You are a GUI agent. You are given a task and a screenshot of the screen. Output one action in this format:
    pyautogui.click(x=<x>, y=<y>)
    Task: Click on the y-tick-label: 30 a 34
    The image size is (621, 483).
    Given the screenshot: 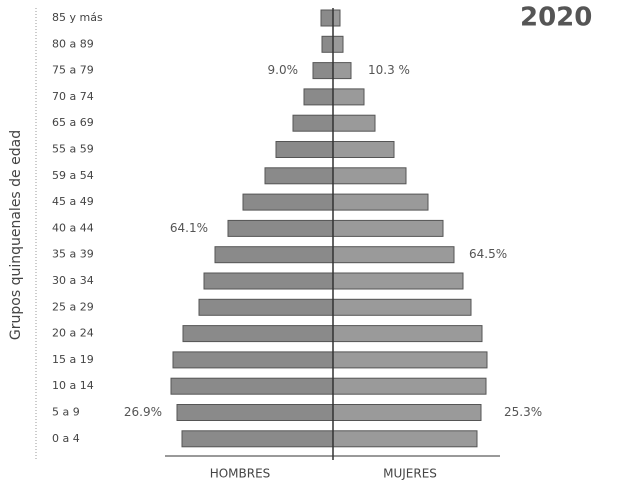 What is the action you would take?
    pyautogui.click(x=73, y=280)
    